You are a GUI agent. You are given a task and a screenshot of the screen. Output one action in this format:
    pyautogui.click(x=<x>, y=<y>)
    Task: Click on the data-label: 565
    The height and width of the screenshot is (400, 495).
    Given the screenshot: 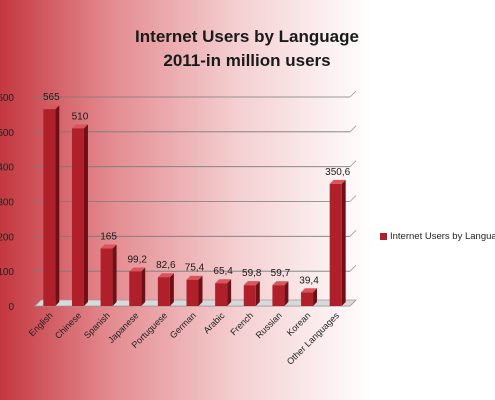 What is the action you would take?
    pyautogui.click(x=51, y=97)
    